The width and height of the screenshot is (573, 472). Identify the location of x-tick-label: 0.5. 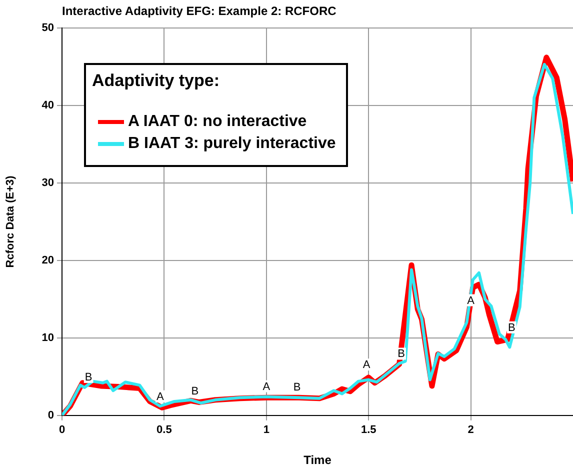
(164, 430).